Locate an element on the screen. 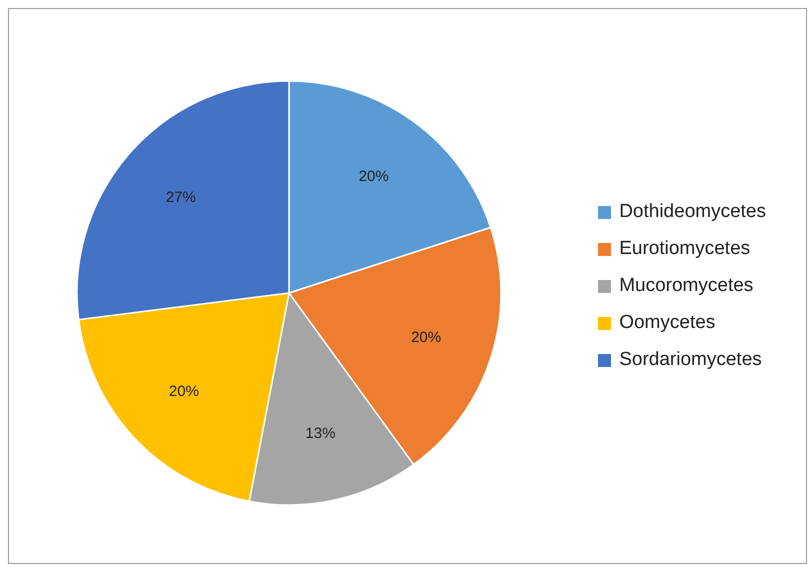 This screenshot has width=809, height=567. legend-label: Eurotiomycetes is located at coordinates (684, 248).